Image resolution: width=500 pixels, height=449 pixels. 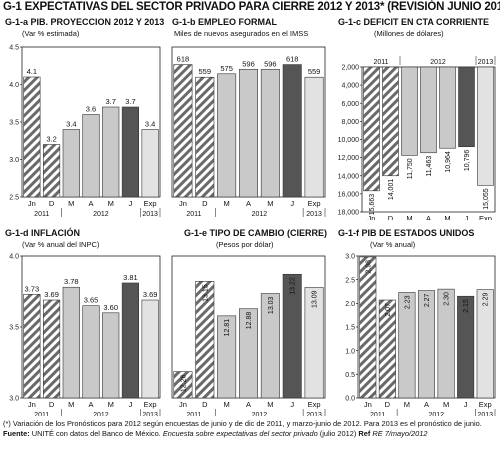 I want to click on data-label: 3.69, so click(x=150, y=294).